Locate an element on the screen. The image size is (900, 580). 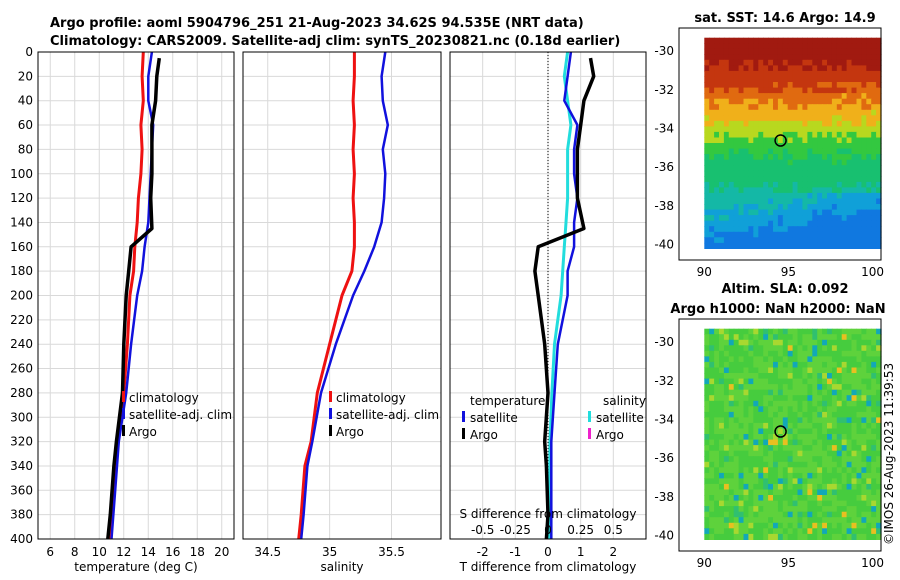
legend-swatch is located at coordinates (123, 430).